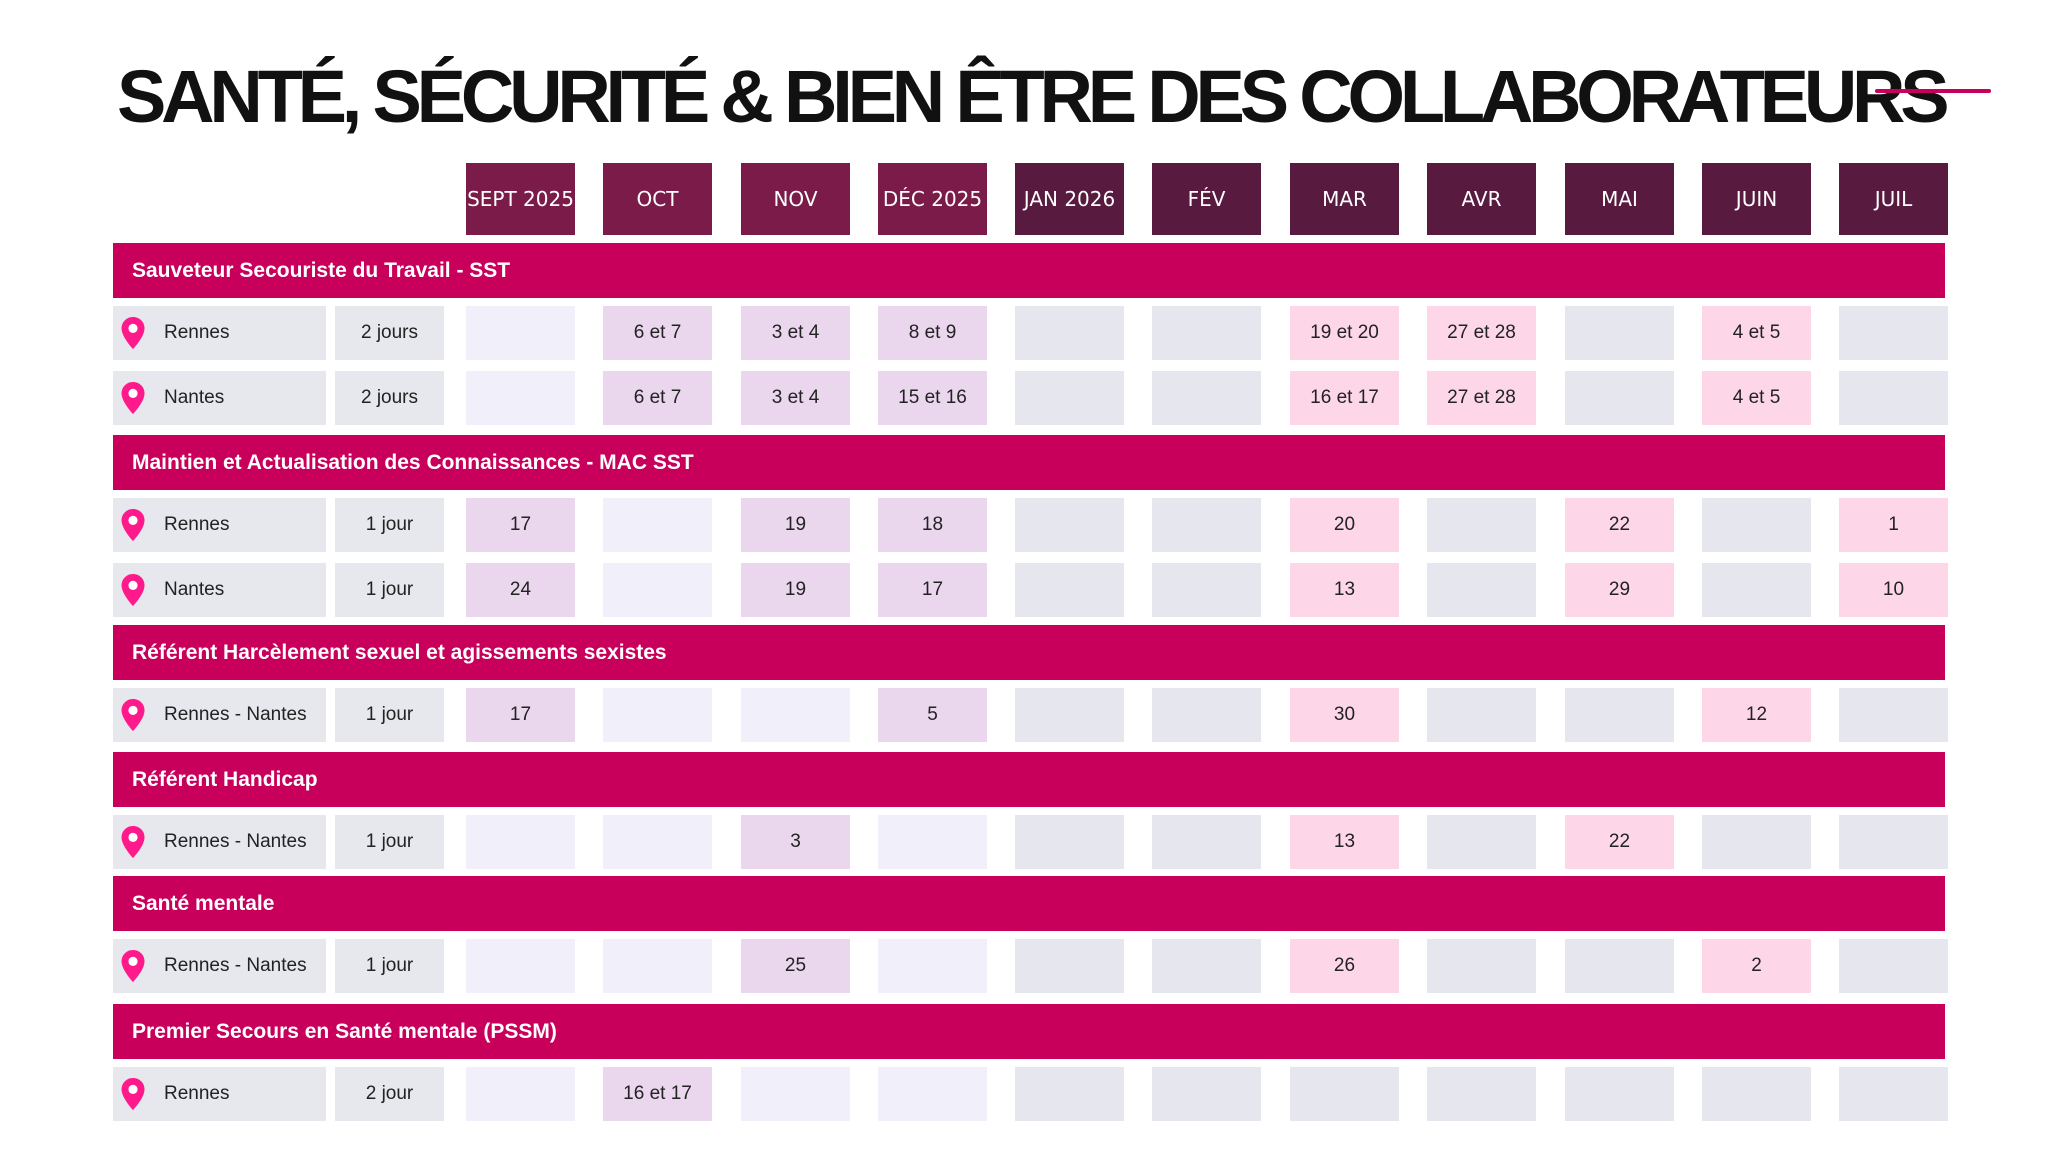 The height and width of the screenshot is (1152, 2048). I want to click on month-header: JUIL, so click(1893, 199).